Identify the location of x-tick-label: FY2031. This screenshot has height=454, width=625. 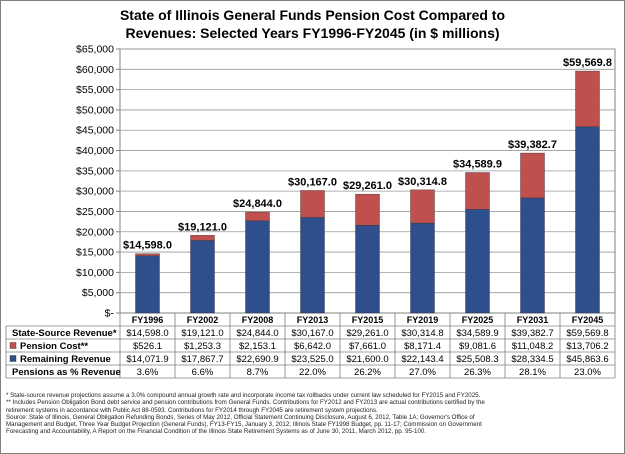
(533, 320).